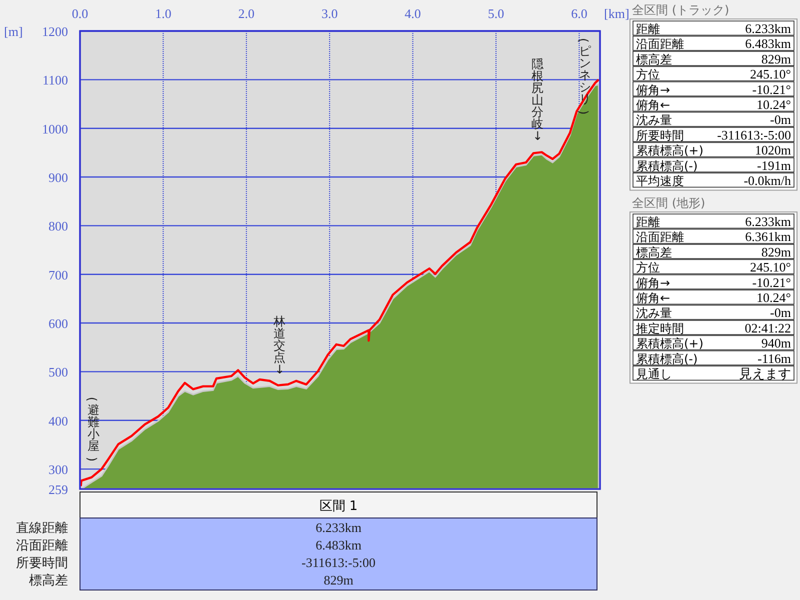 Image resolution: width=800 pixels, height=600 pixels. What do you see at coordinates (55, 128) in the screenshot?
I see `y-tick-label: 1000` at bounding box center [55, 128].